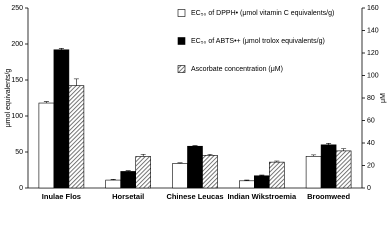 This screenshot has height=240, width=390. Describe the element at coordinates (373, 8) in the screenshot. I see `y2-tick-label: 160` at that location.